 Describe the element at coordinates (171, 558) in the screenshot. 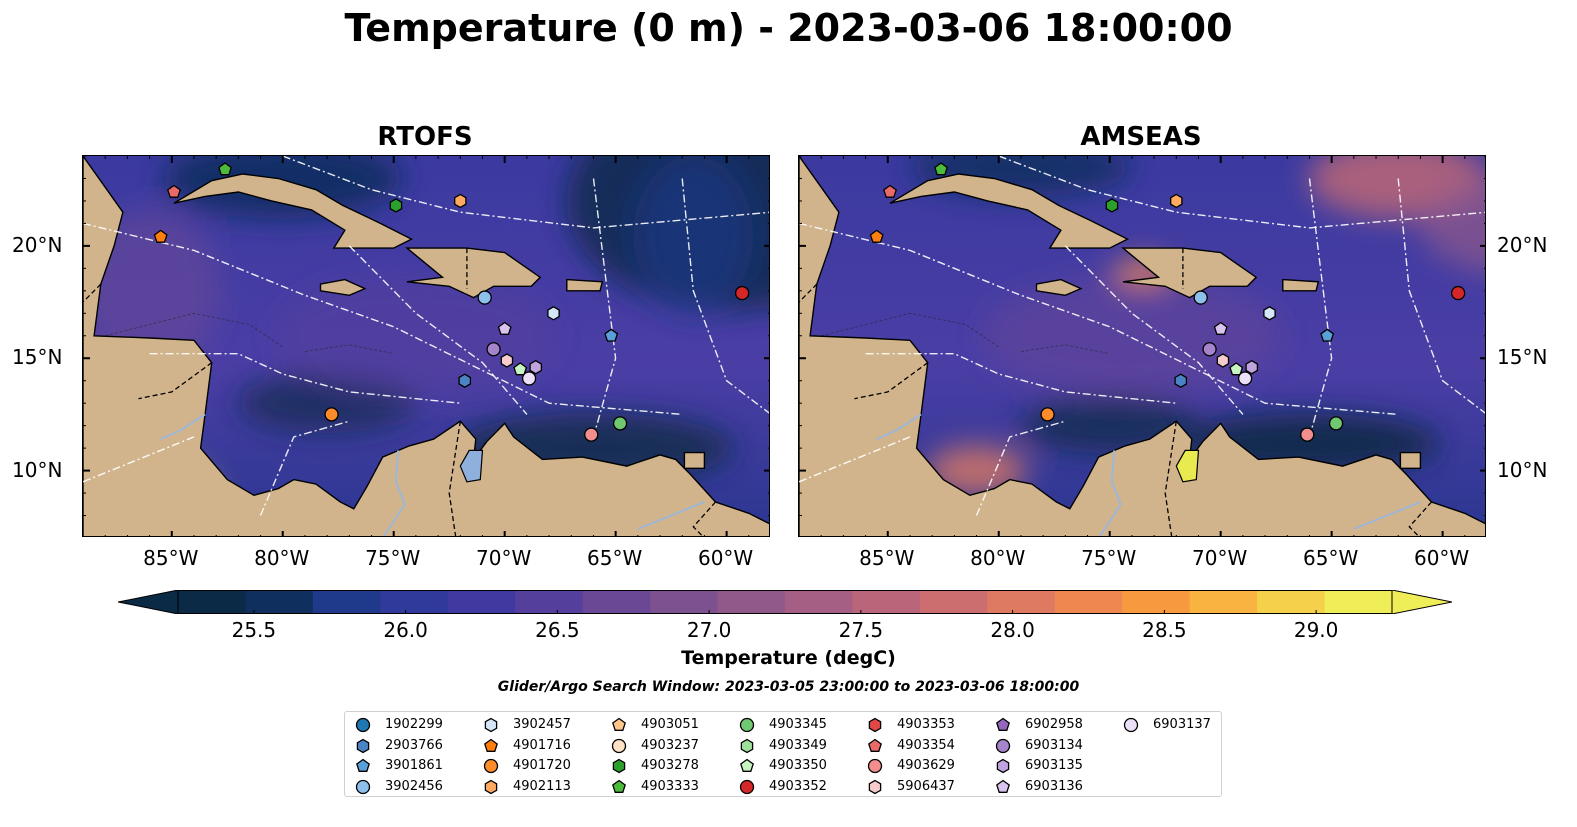

I see `lon-tick-label: 85°W` at that location.